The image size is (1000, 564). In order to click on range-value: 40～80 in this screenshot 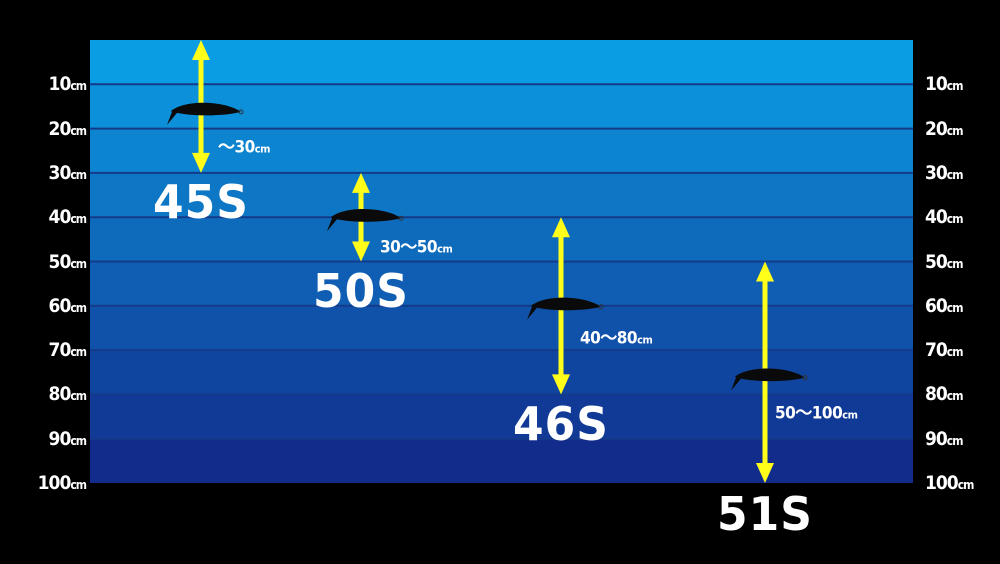, I will do `click(609, 338)`.